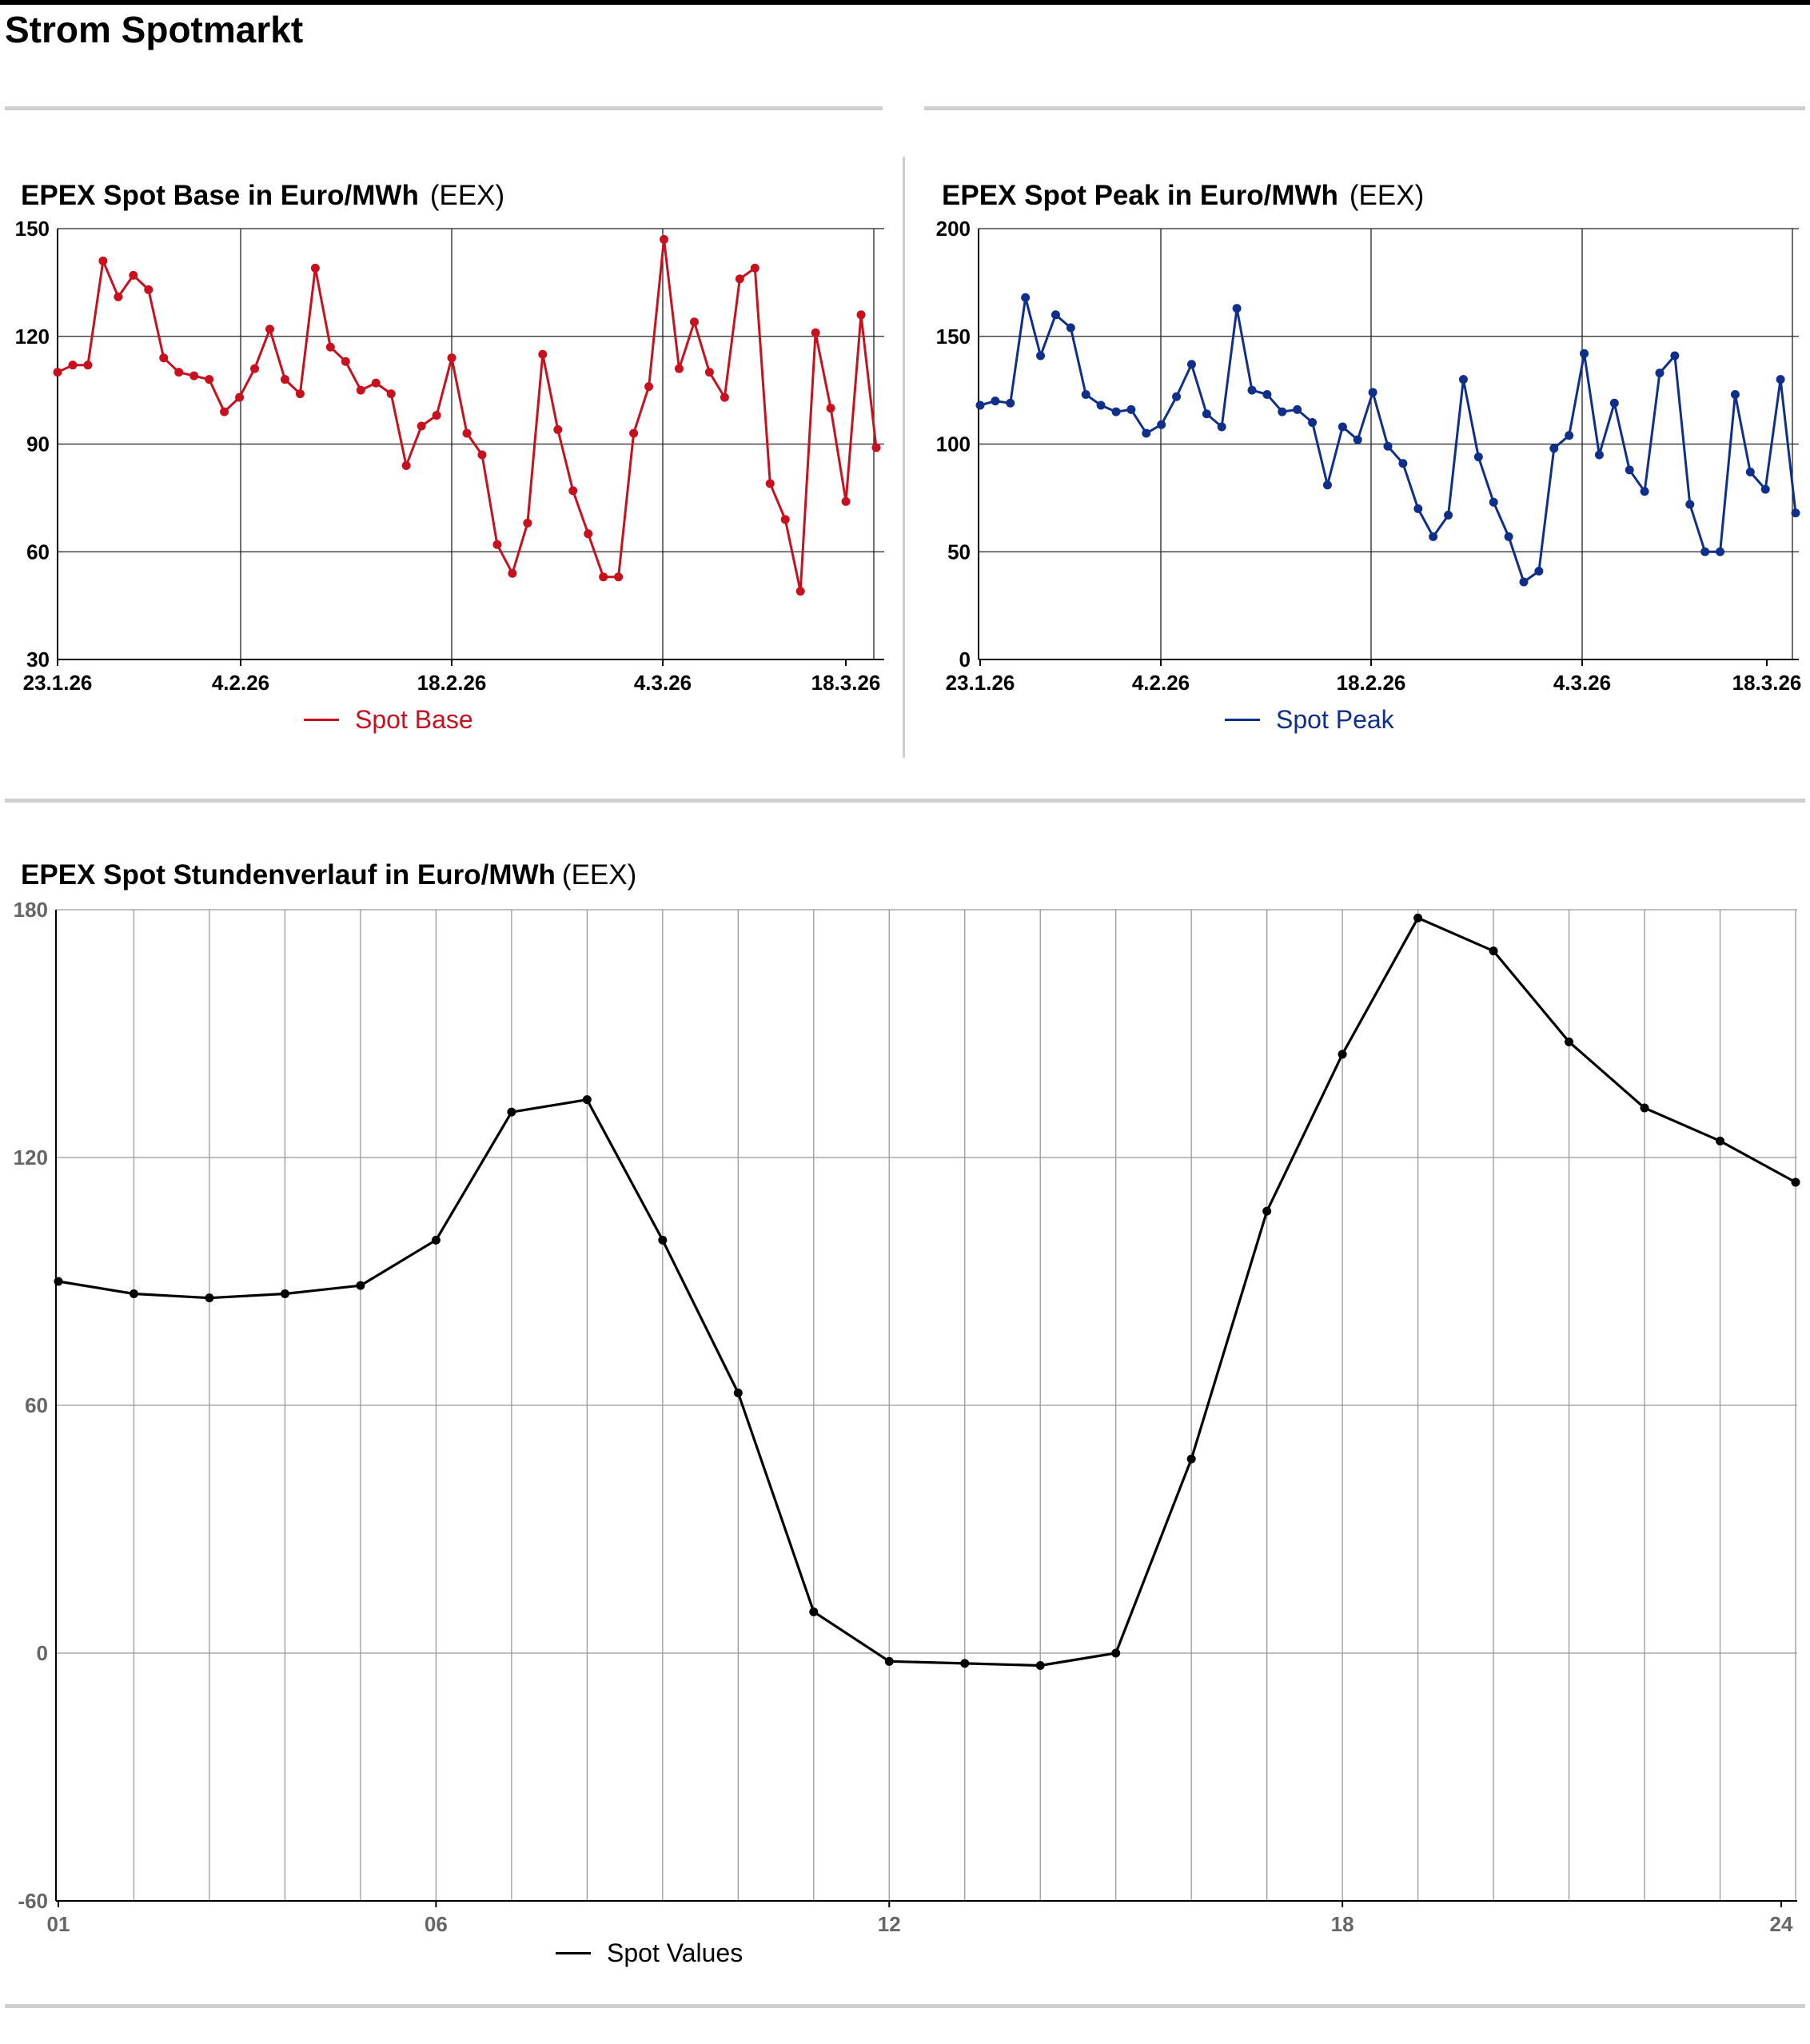 This screenshot has height=2044, width=1810. What do you see at coordinates (38, 552) in the screenshot?
I see `y-tick-label: 60` at bounding box center [38, 552].